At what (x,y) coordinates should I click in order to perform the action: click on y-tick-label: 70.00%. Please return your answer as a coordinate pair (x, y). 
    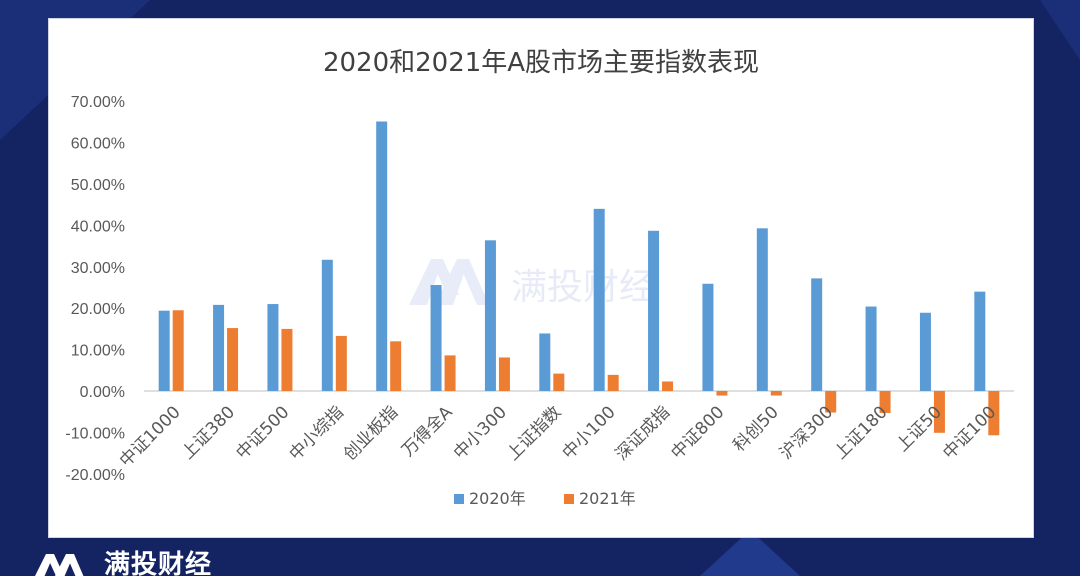
    Looking at the image, I should click on (98, 102).